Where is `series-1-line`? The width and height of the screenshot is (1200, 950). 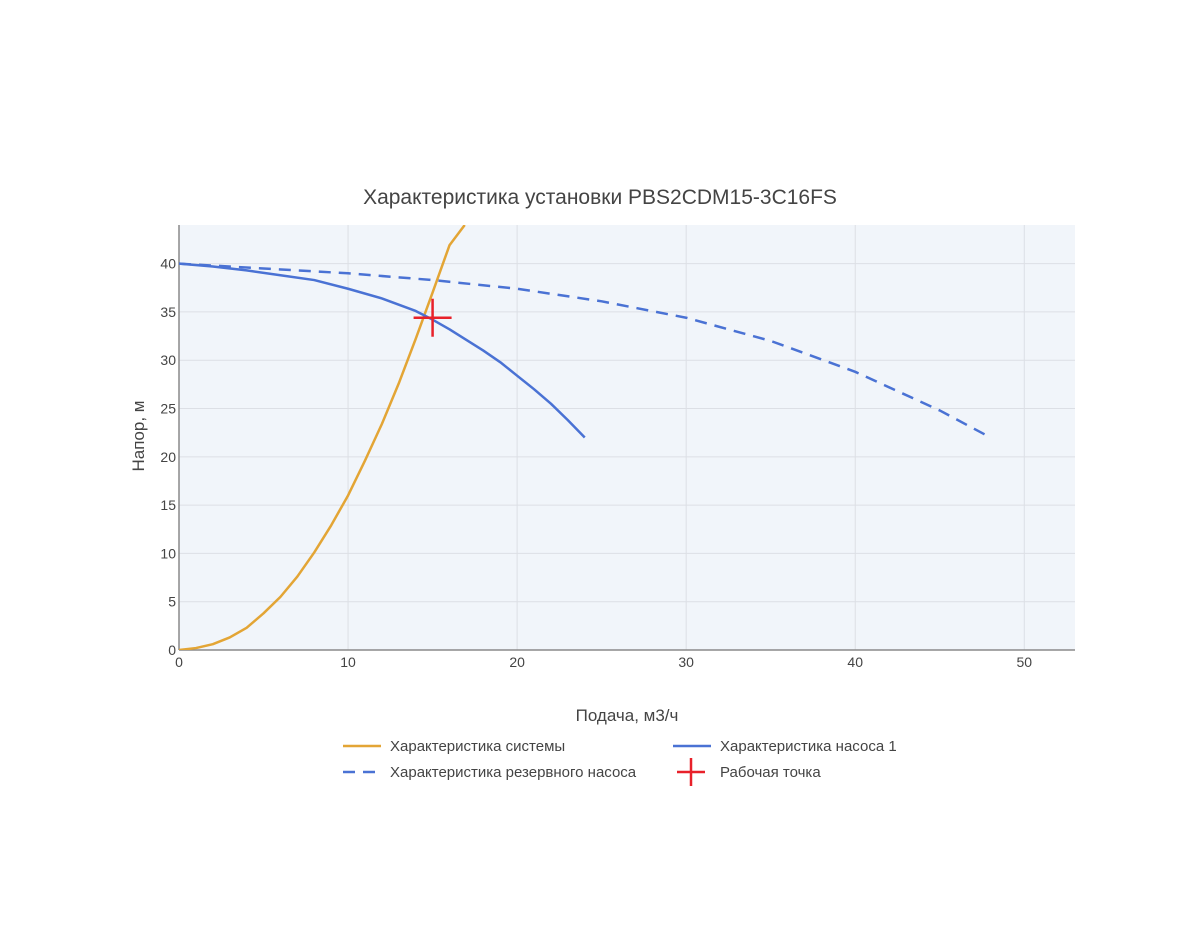
series-1-line is located at coordinates (322, 437).